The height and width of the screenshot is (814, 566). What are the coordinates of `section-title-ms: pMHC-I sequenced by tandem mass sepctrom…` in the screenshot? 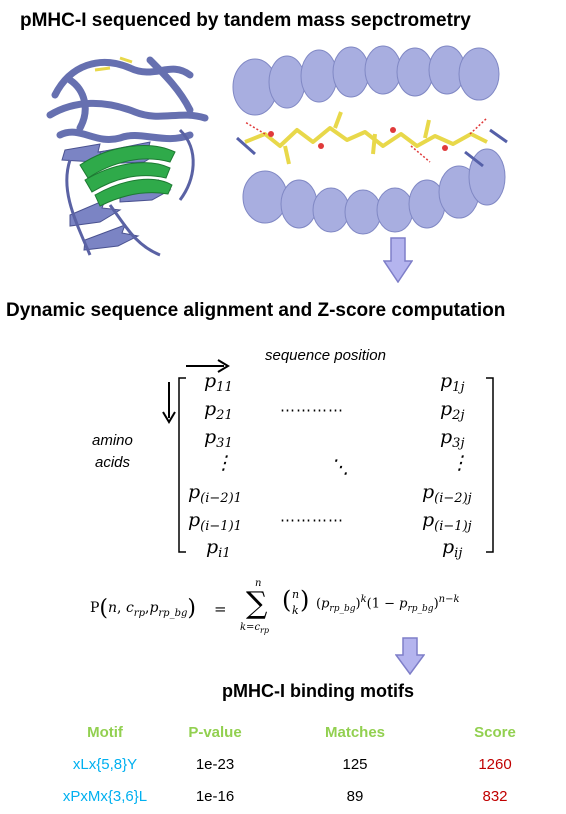 It's located at (245, 20).